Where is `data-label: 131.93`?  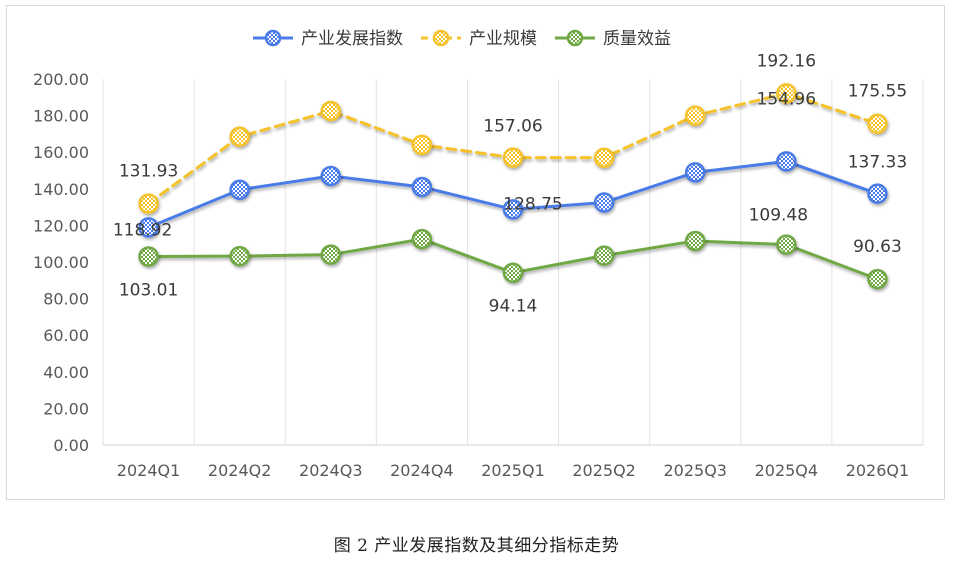 data-label: 131.93 is located at coordinates (148, 172).